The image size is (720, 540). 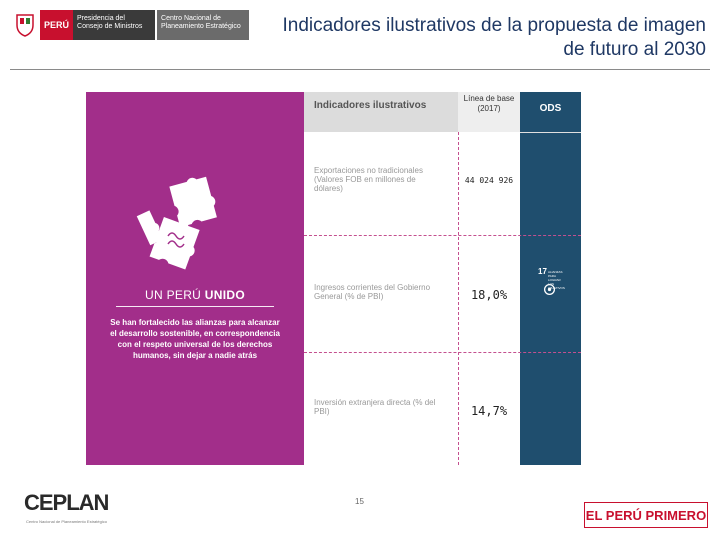 What do you see at coordinates (489, 411) in the screenshot?
I see `row-value-fdi: 14,7%` at bounding box center [489, 411].